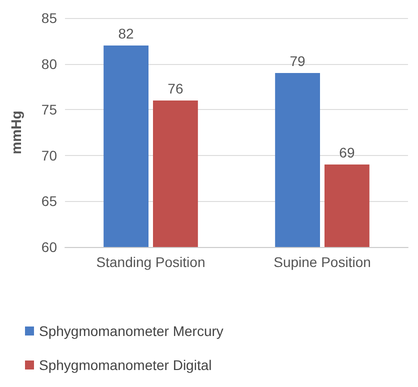 This screenshot has height=387, width=418. What do you see at coordinates (322, 262) in the screenshot?
I see `x-tick-label: Supine Position` at bounding box center [322, 262].